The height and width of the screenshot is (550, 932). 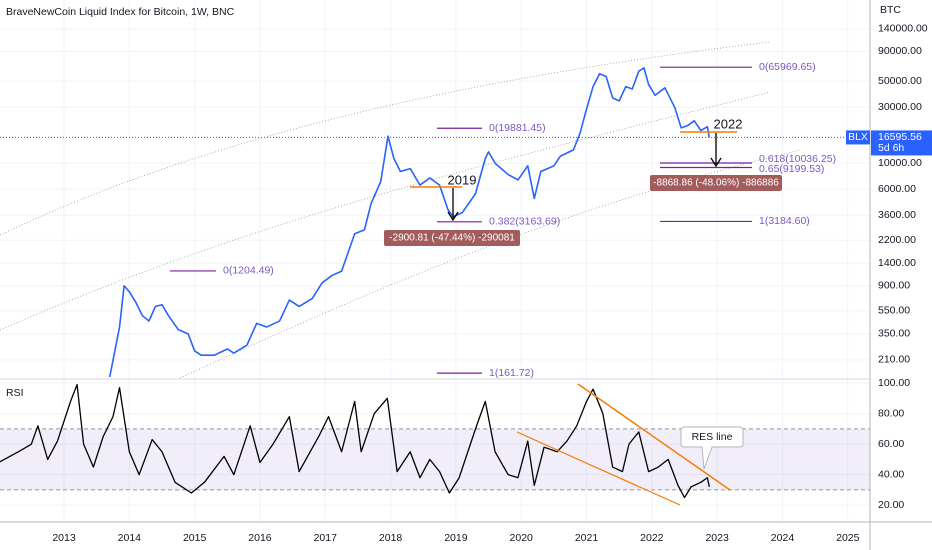 What do you see at coordinates (894, 286) in the screenshot?
I see `y-tick-label: 900.00` at bounding box center [894, 286].